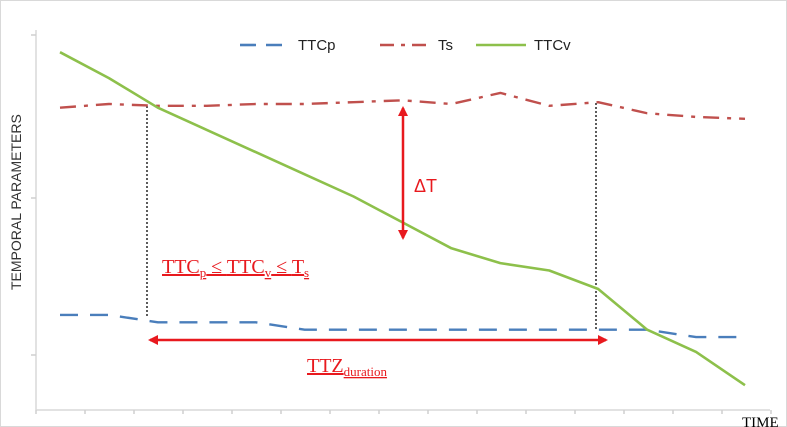 This screenshot has width=787, height=427. Describe the element at coordinates (268, 272) in the screenshot. I see `ttcv-subscript: v` at that location.